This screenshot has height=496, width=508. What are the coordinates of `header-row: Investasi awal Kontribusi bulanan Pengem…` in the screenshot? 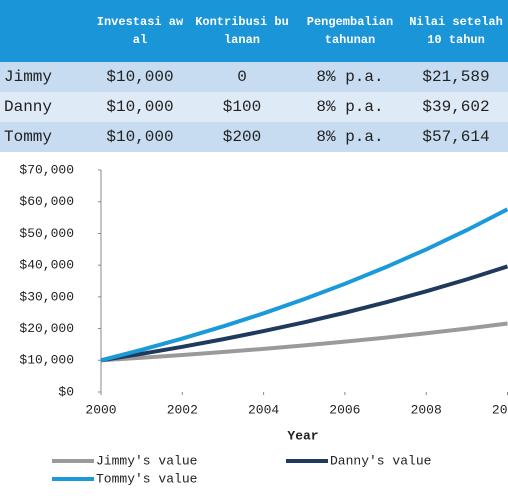 It's located at (254, 31).